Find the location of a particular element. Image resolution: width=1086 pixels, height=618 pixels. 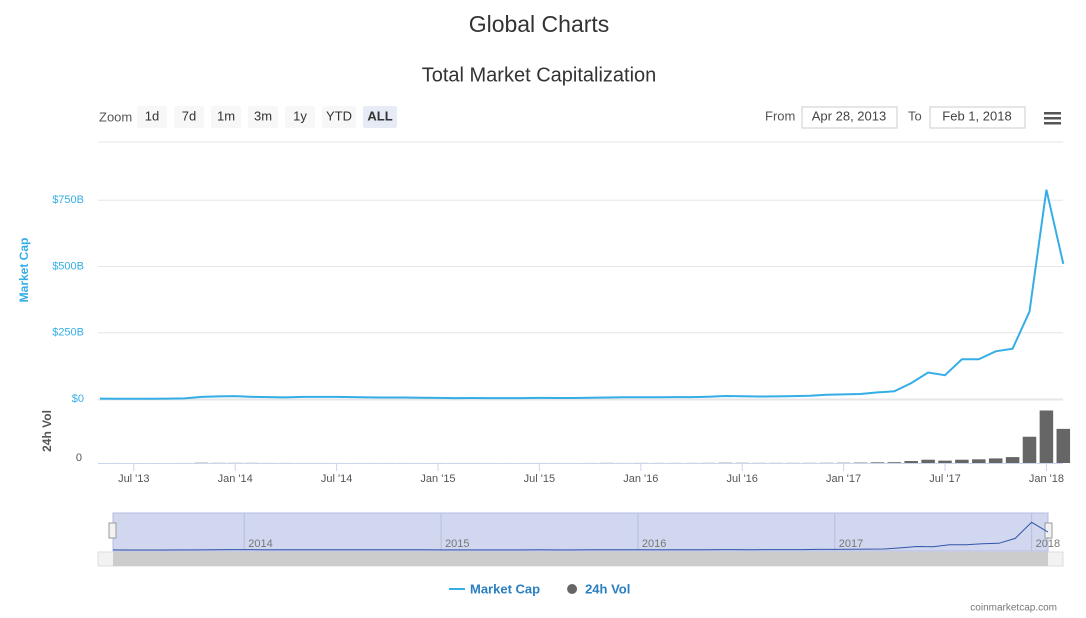

page-title: Global Charts is located at coordinates (539, 24).